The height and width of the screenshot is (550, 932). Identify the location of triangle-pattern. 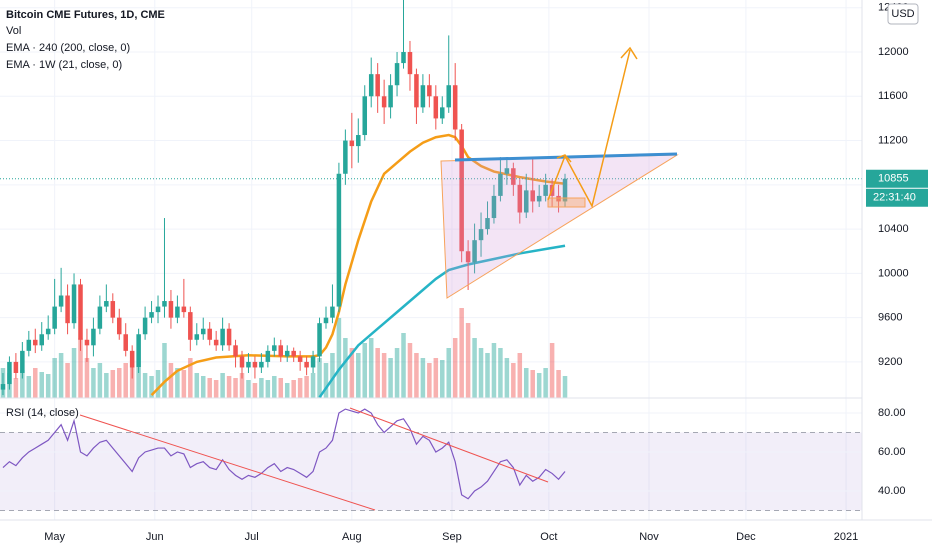
(559, 226).